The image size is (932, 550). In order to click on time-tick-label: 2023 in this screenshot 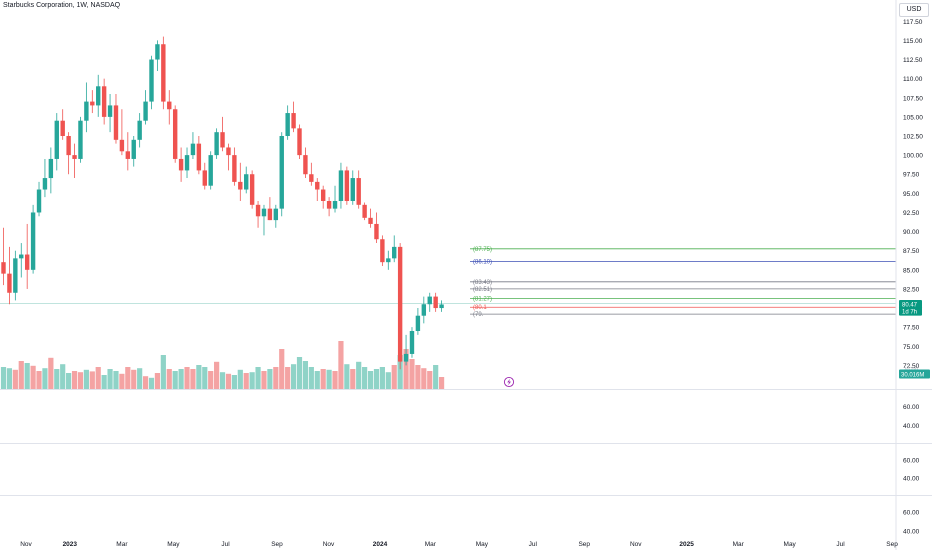, I will do `click(70, 544)`.